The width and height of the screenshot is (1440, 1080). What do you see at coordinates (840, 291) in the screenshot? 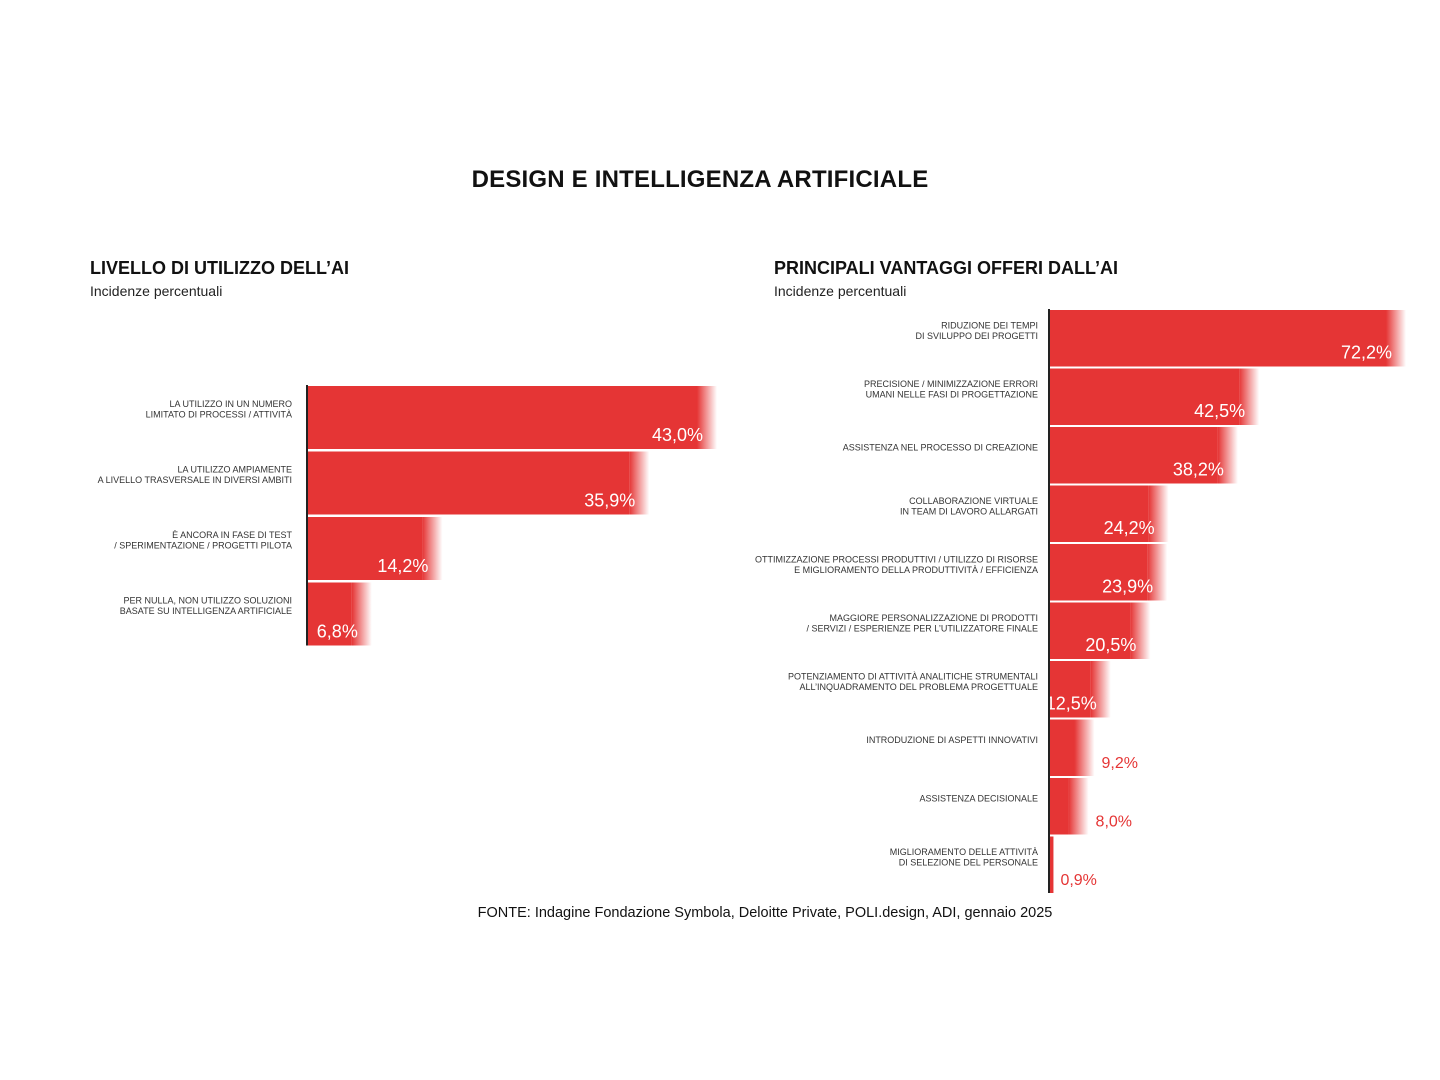
I see `benefits-chart-subtitle: Incidenze percentuali` at bounding box center [840, 291].